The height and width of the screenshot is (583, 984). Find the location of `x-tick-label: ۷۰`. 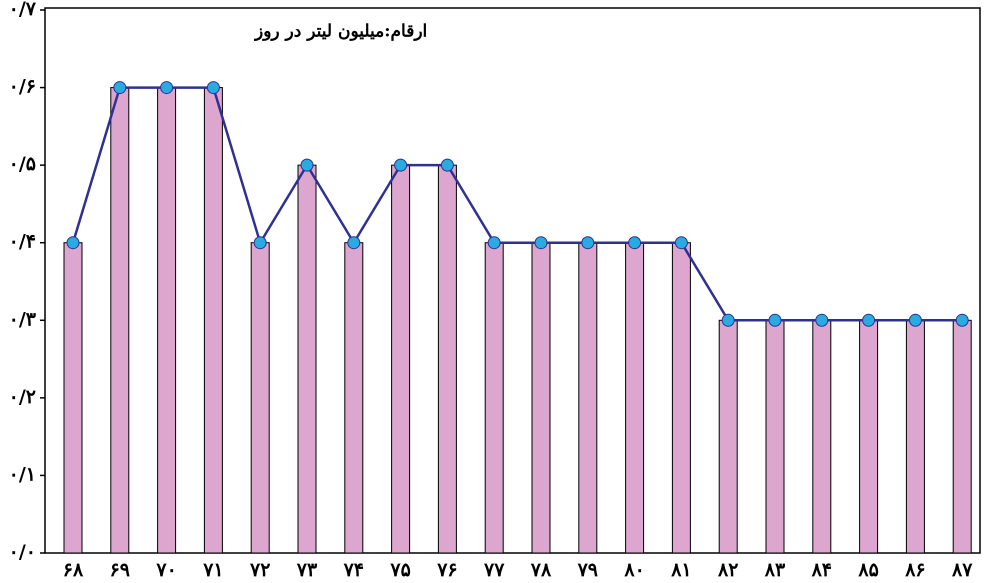

x-tick-label: ۷۰ is located at coordinates (165, 570).